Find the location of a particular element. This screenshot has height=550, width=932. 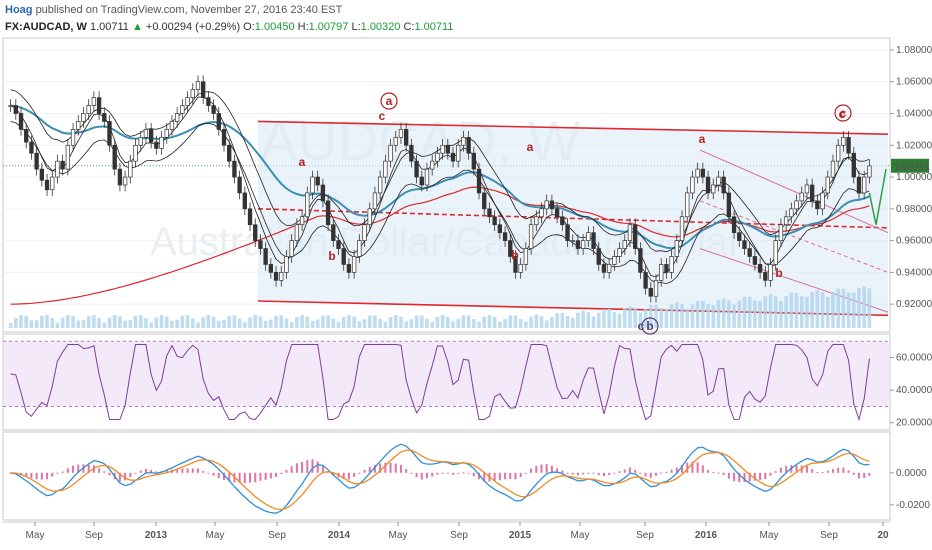

price-tick-label: 0.98000 is located at coordinates (914, 209).